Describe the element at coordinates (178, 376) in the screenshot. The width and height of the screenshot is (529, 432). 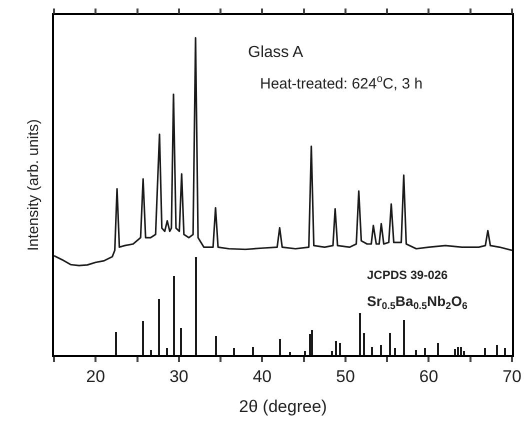
I see `x-tick-label: 30` at that location.